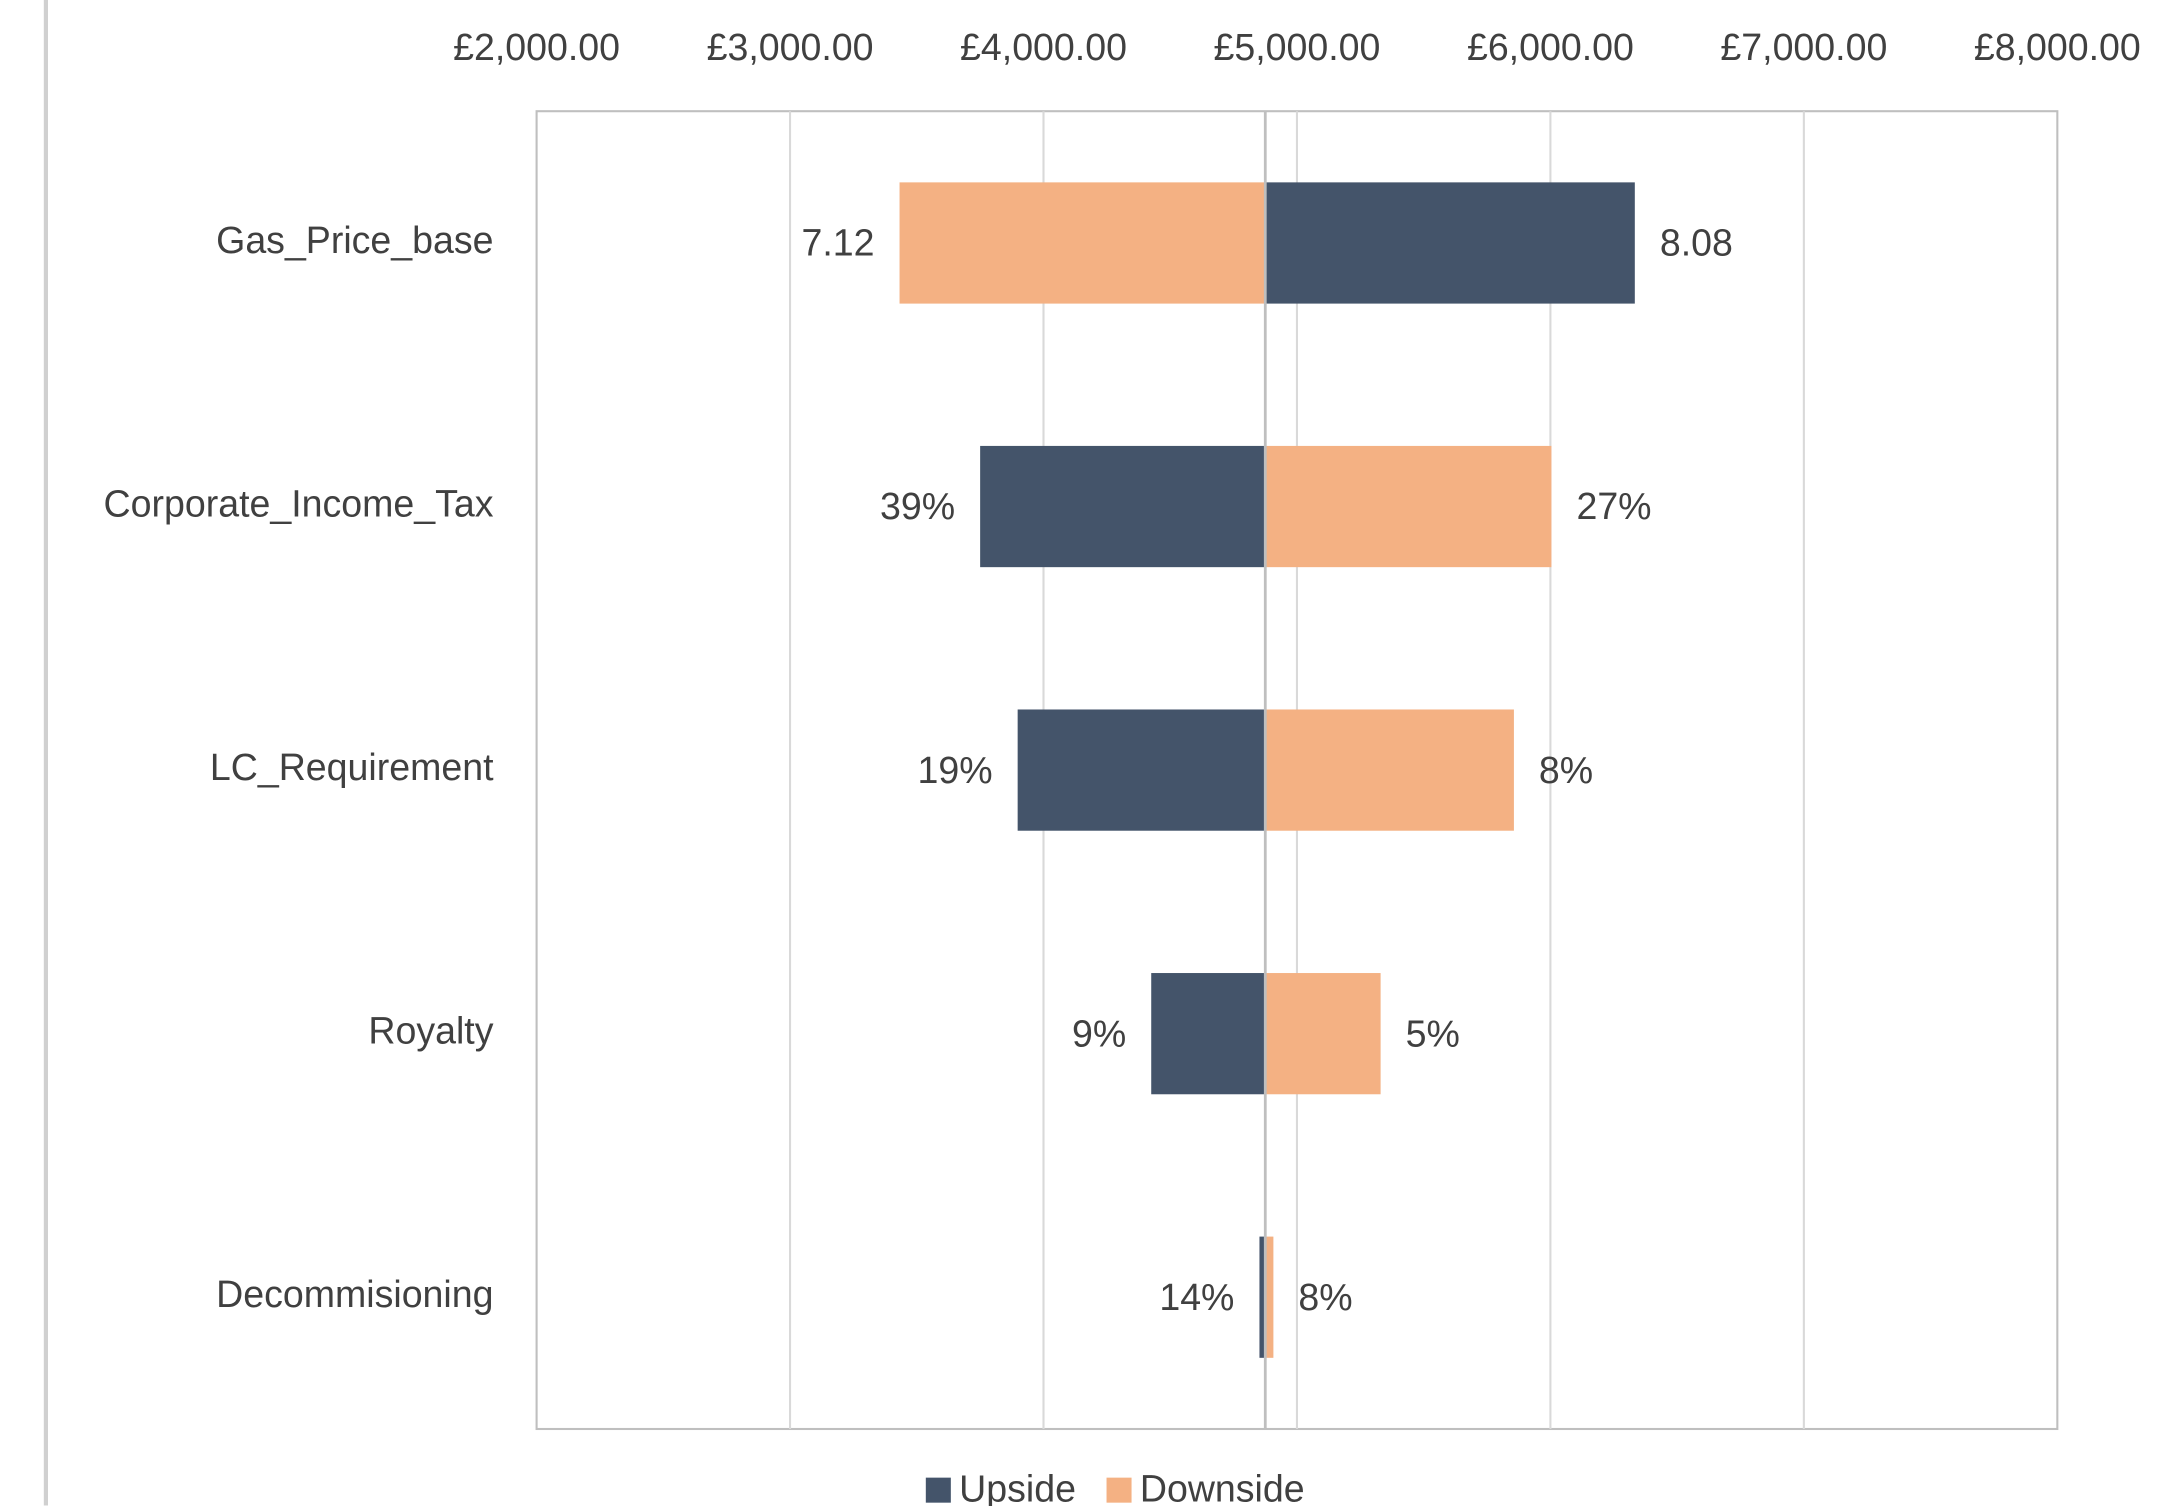 The image size is (2163, 1506). What do you see at coordinates (1017, 1486) in the screenshot?
I see `legend-label: Upside` at bounding box center [1017, 1486].